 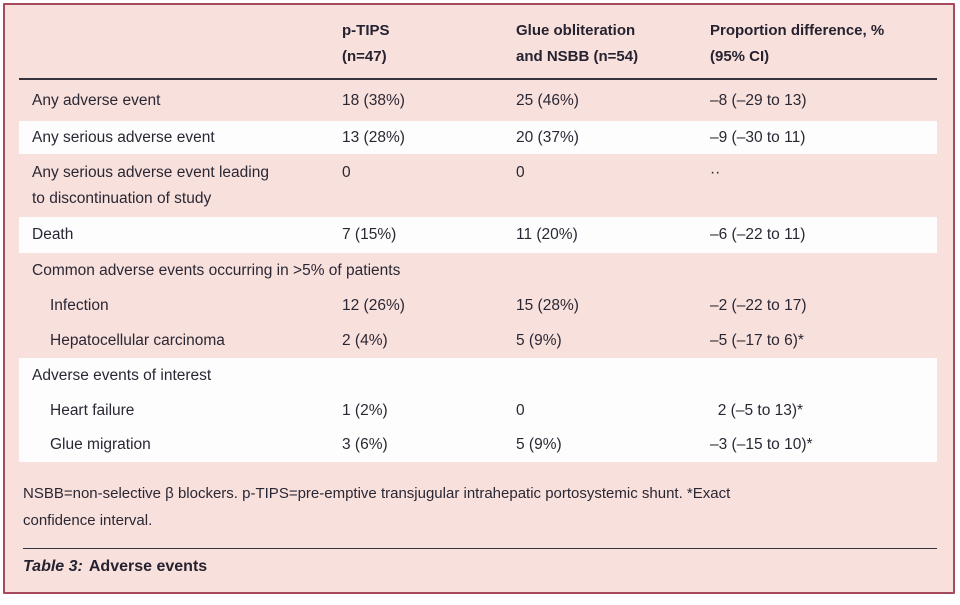 I want to click on table-caption-title: Adverse events, so click(x=148, y=566).